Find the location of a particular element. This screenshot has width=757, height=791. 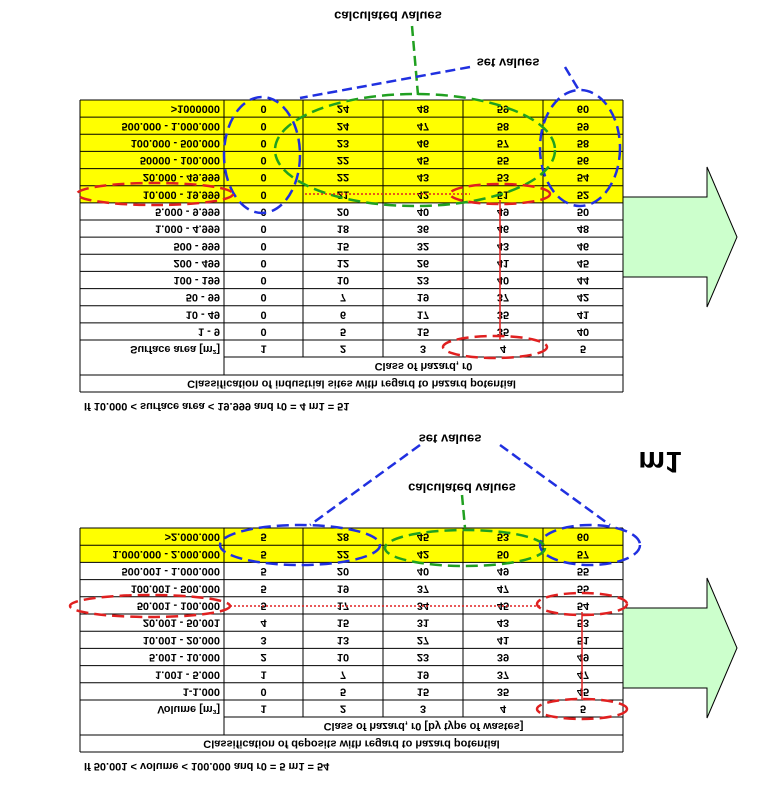

class-label: Class of hazard, r0 is located at coordinates (424, 366).